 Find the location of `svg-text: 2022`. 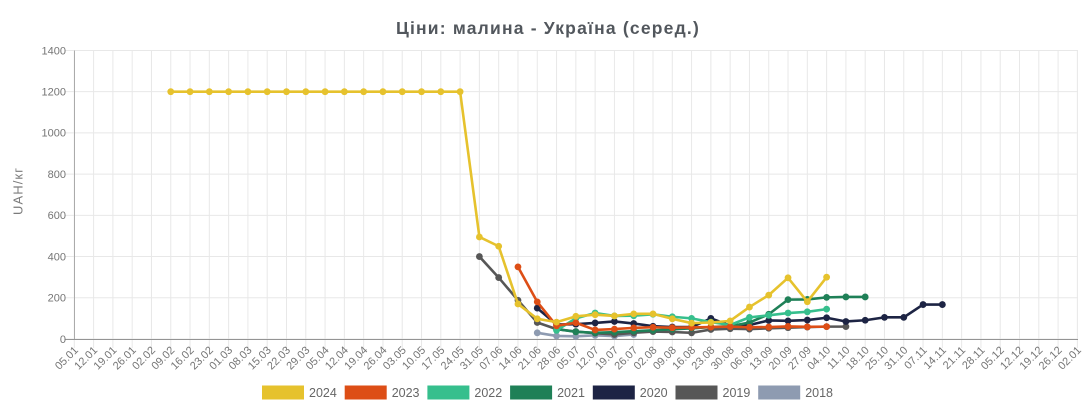

svg-text: 2022 is located at coordinates (488, 393).